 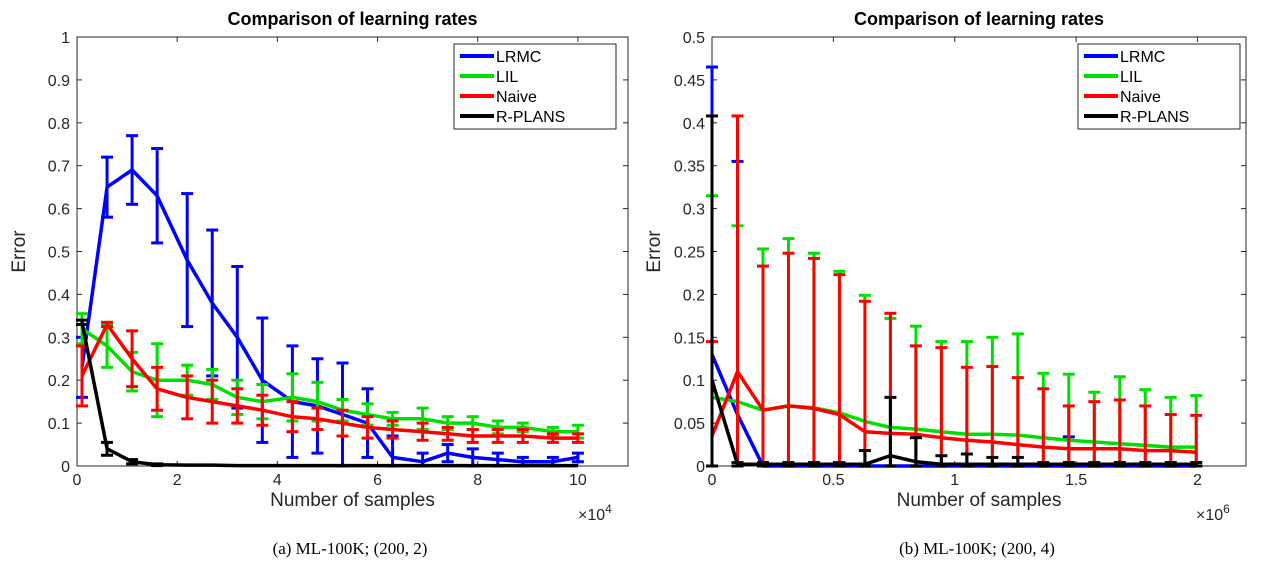 I want to click on x-exponent-label: ×10⁶, so click(x=1213, y=513).